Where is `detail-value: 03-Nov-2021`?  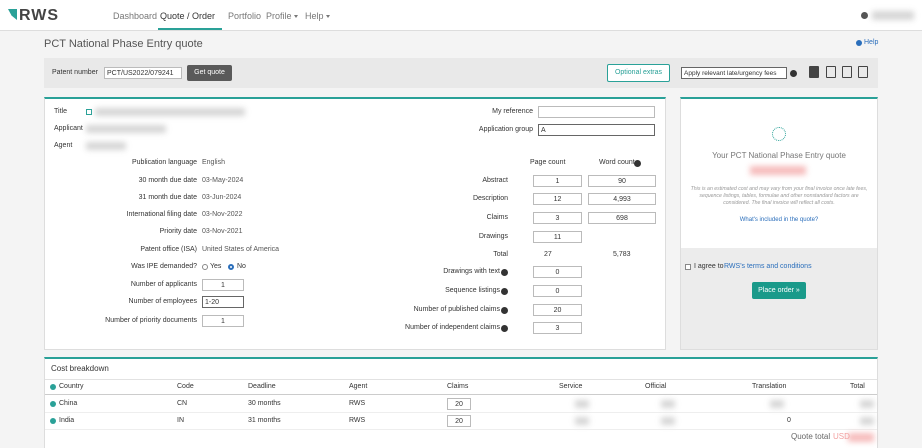
detail-value: 03-Nov-2021 is located at coordinates (222, 231).